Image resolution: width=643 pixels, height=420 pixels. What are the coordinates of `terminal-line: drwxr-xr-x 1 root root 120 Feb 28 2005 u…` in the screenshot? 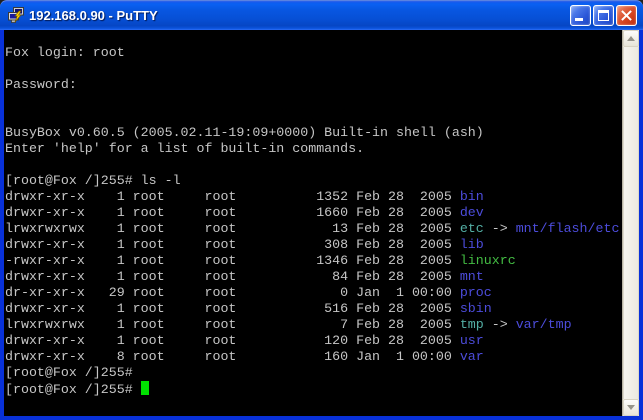 It's located at (244, 340).